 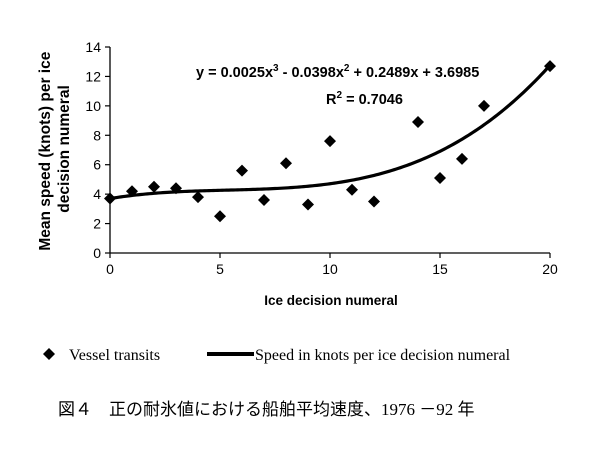 What do you see at coordinates (266, 409) in the screenshot?
I see `figure-caption: 図４ 正の耐氷値における船舶平均速度、1976 －92 年` at bounding box center [266, 409].